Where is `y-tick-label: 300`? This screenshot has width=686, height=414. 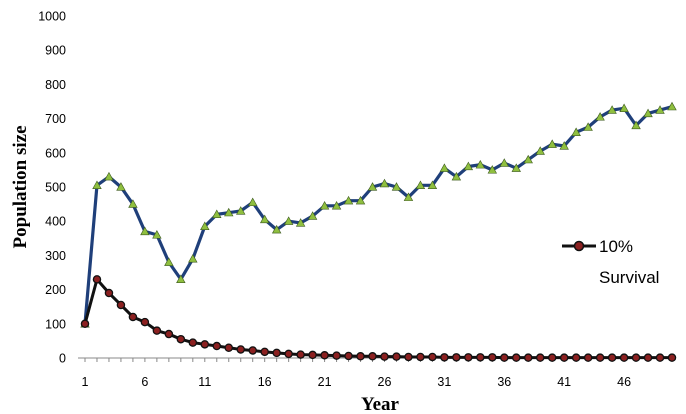
y-tick-label: 300 is located at coordinates (55, 256).